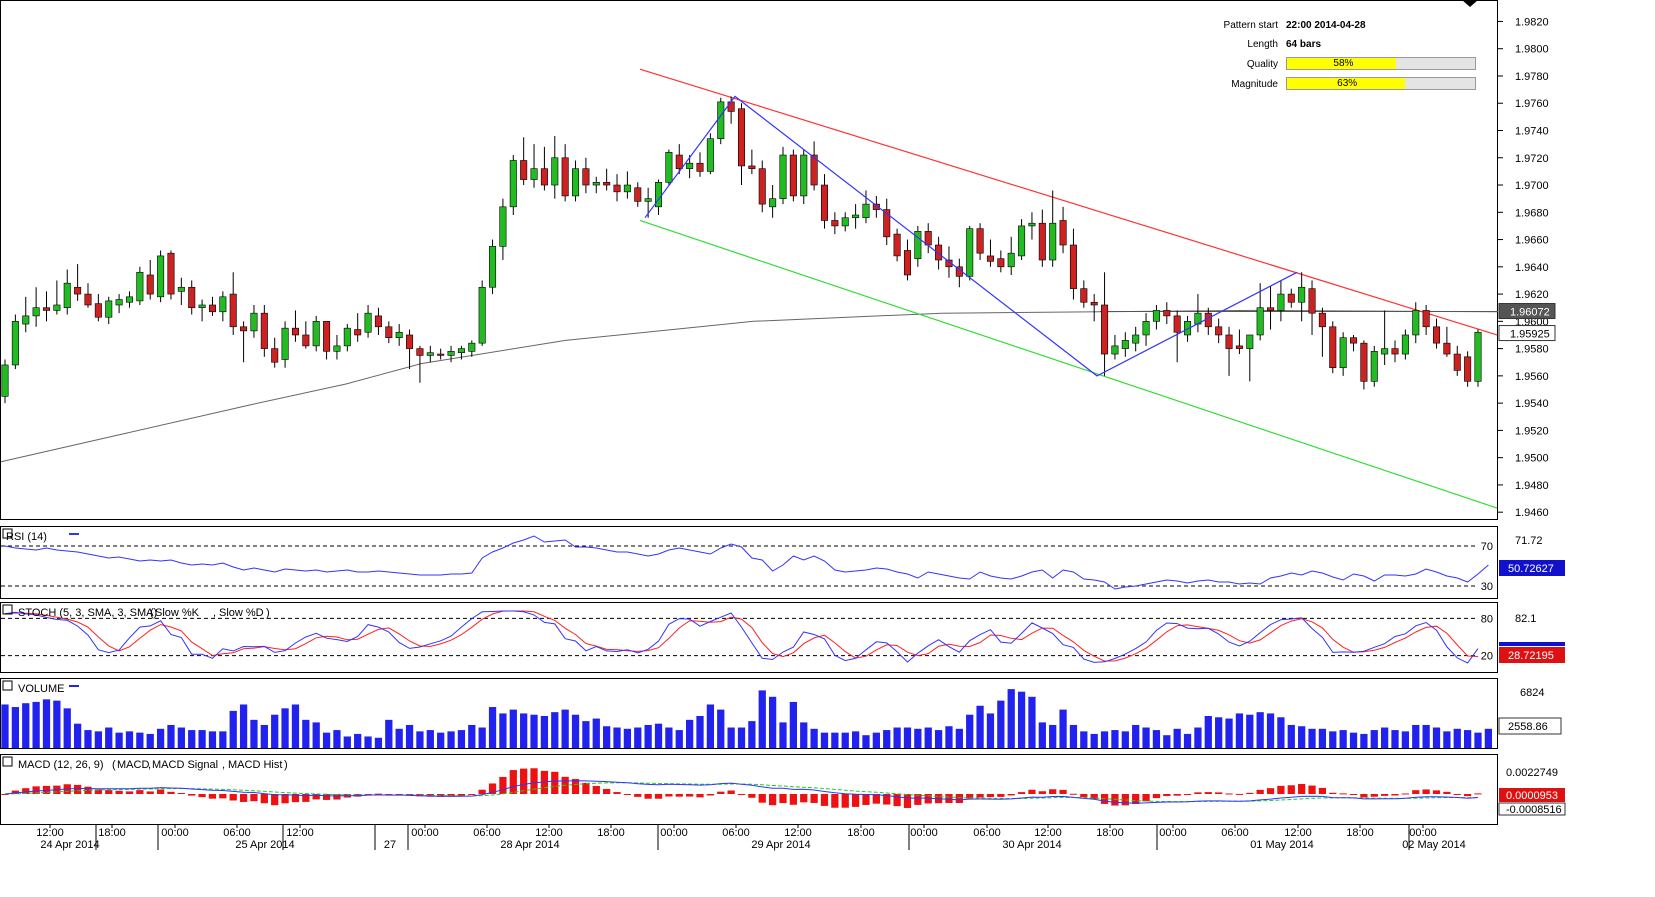 This screenshot has width=1655, height=897. Describe the element at coordinates (1532, 50) in the screenshot. I see `price-tick-label: 1.9800` at that location.